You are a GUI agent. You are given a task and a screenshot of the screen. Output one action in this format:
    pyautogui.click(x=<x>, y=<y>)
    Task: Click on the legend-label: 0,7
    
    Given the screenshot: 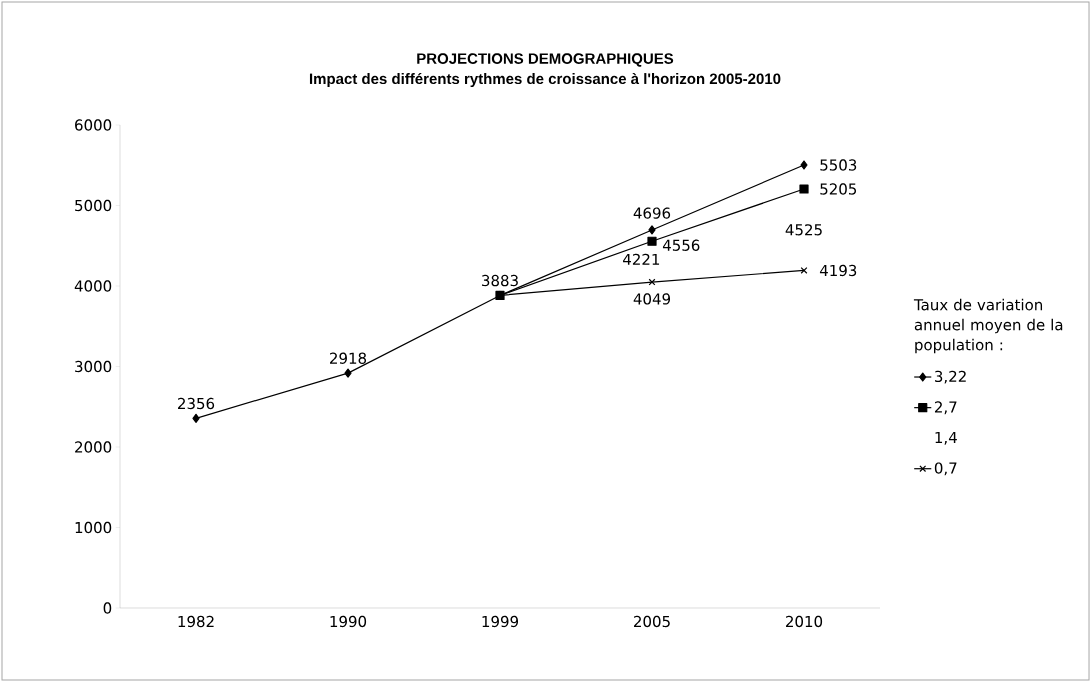 What is the action you would take?
    pyautogui.click(x=945, y=469)
    